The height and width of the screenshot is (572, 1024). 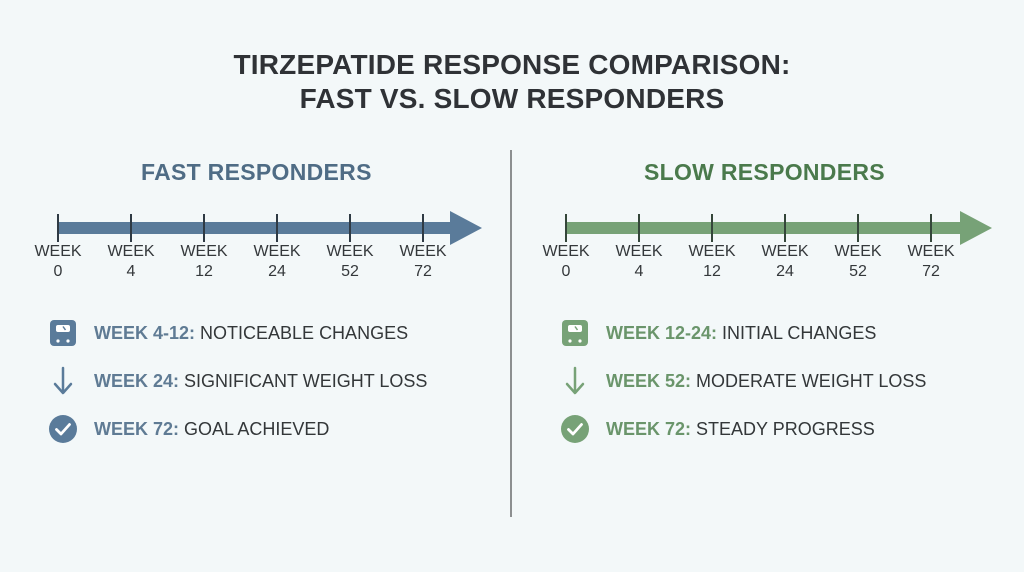 I want to click on slow-tick-label: WEEK 72, so click(x=931, y=262).